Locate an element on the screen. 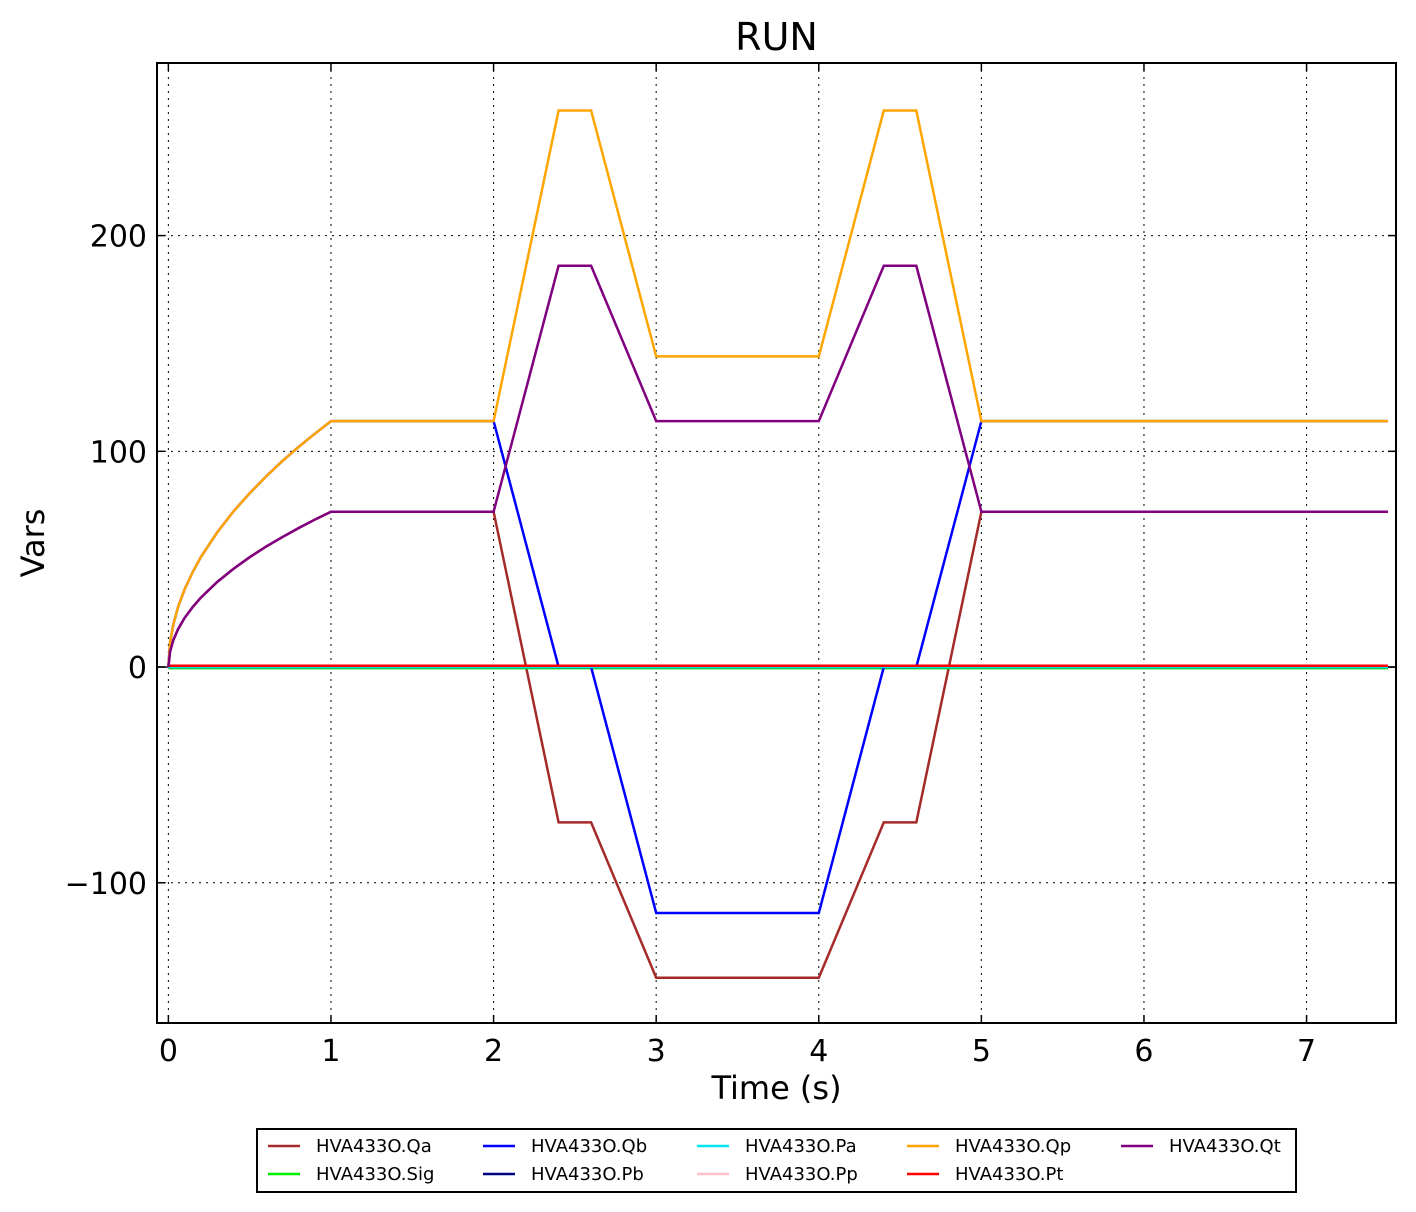 The height and width of the screenshot is (1212, 1416). y-tick-label: 0 is located at coordinates (137, 668).